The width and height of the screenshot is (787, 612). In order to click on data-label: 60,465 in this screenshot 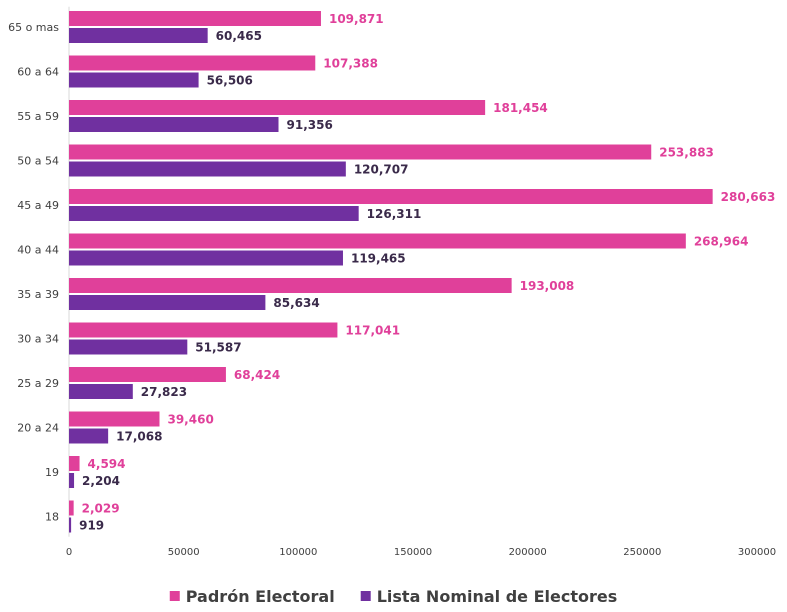, I will do `click(239, 36)`.